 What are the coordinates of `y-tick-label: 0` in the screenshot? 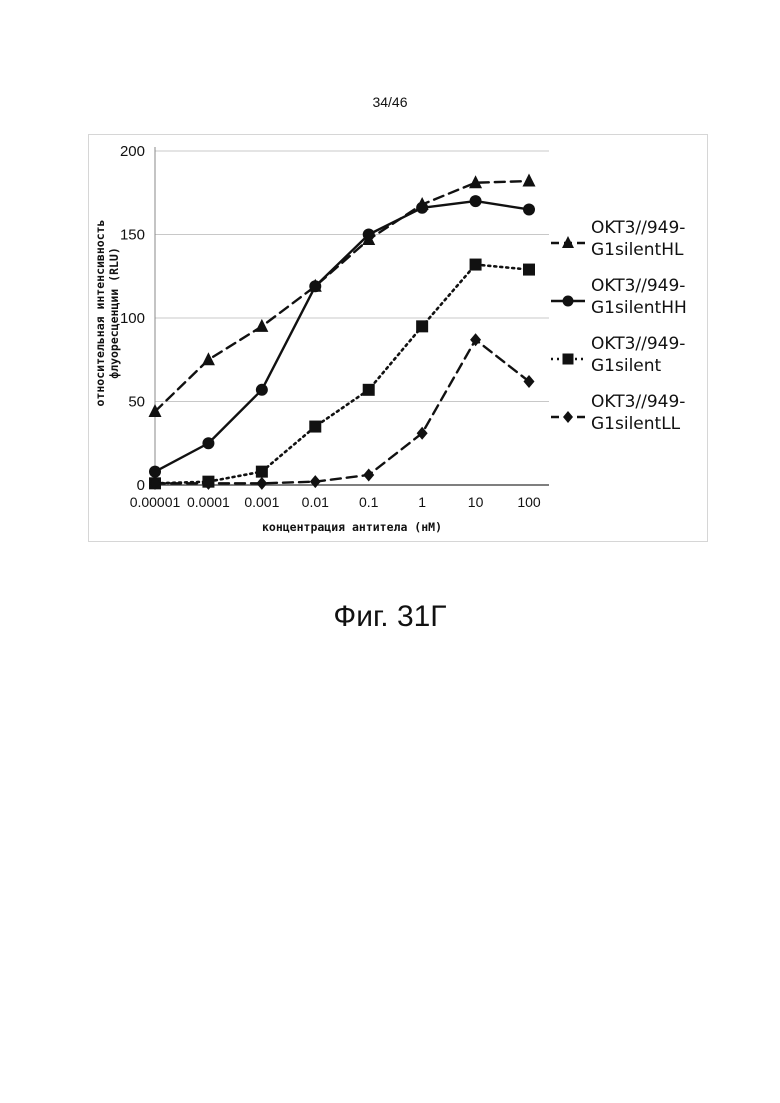 It's located at (141, 485).